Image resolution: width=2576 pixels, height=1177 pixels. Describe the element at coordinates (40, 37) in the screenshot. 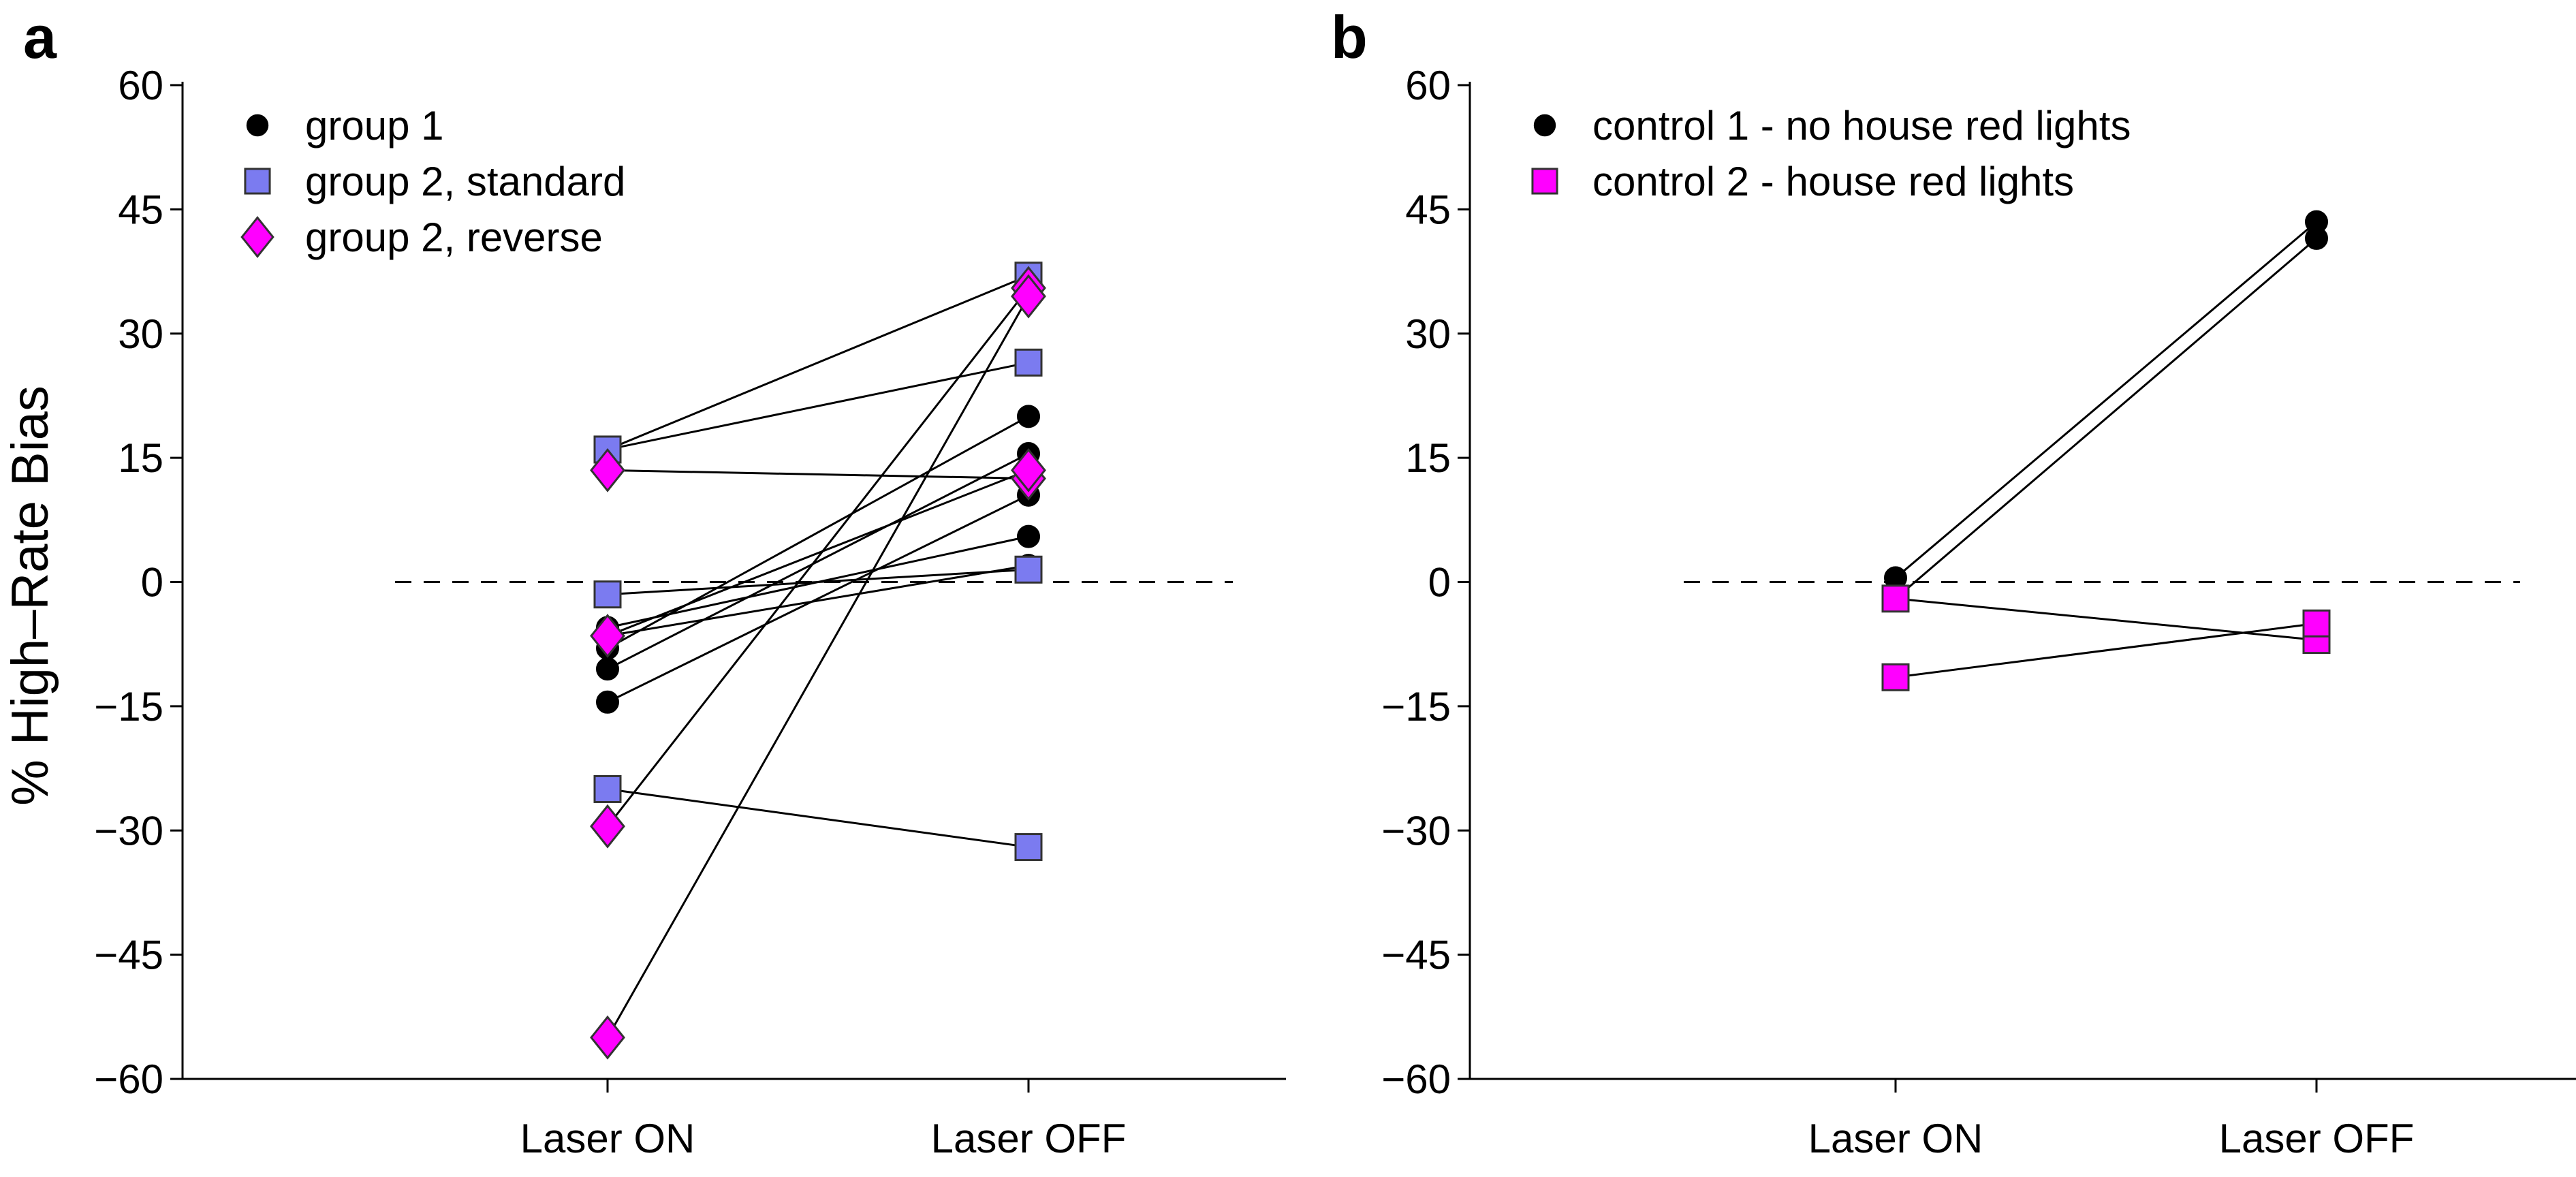

I see `panel-letter: a` at that location.